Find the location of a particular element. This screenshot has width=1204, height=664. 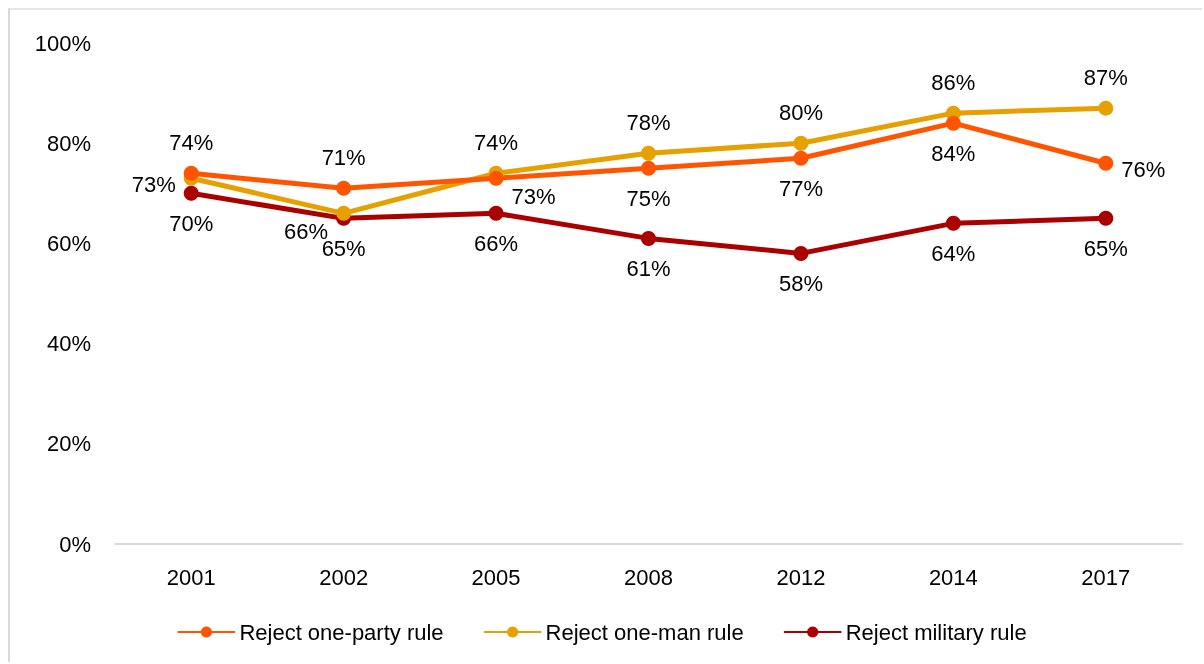

data-label: 65% is located at coordinates (1105, 249).